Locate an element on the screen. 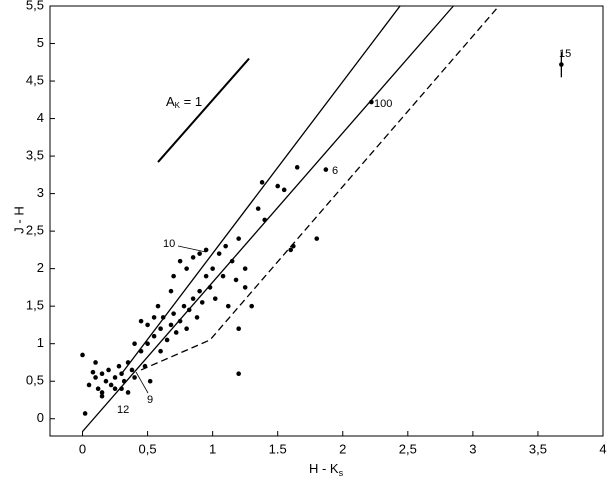  y-tick-label: 2 is located at coordinates (40, 267).